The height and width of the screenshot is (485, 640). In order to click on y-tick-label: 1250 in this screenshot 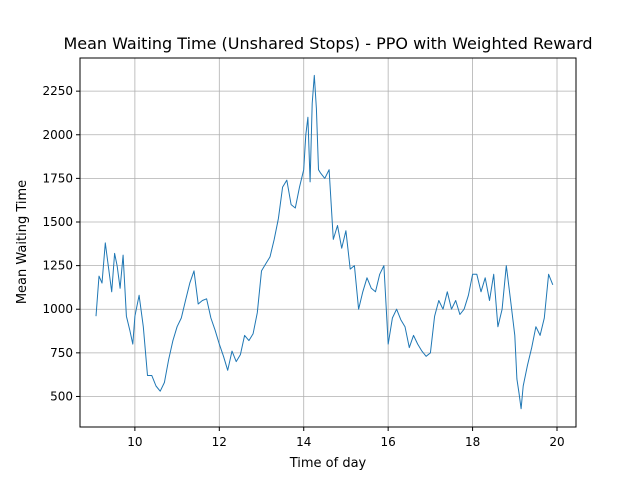, I will do `click(57, 266)`.